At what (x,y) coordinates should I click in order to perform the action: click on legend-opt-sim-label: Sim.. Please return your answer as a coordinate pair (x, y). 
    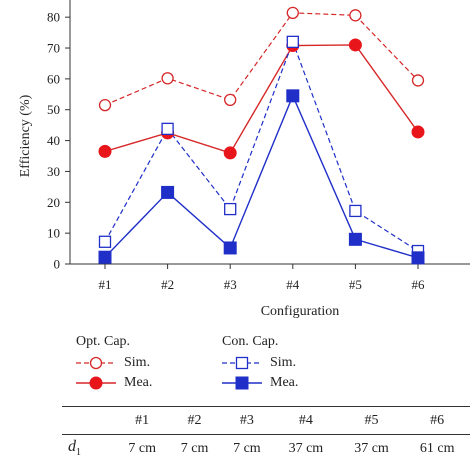
    Looking at the image, I should click on (137, 362).